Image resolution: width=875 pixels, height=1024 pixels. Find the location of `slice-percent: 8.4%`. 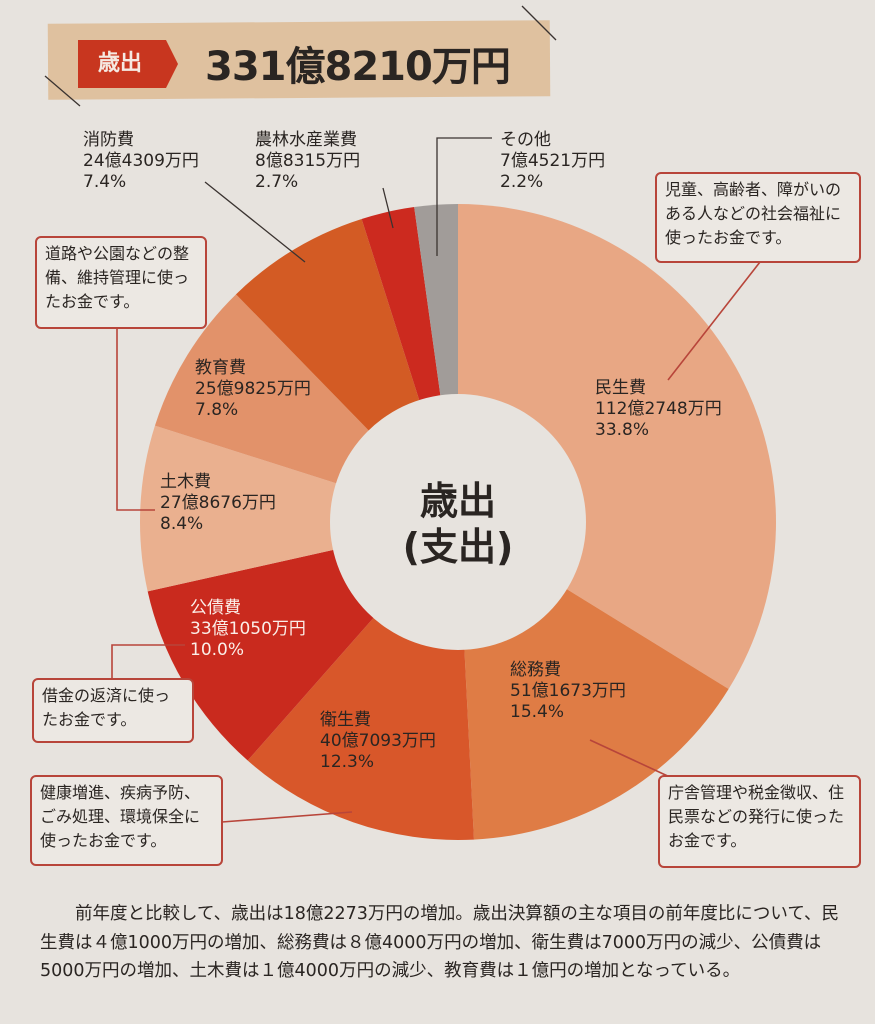

slice-percent: 8.4% is located at coordinates (182, 524).